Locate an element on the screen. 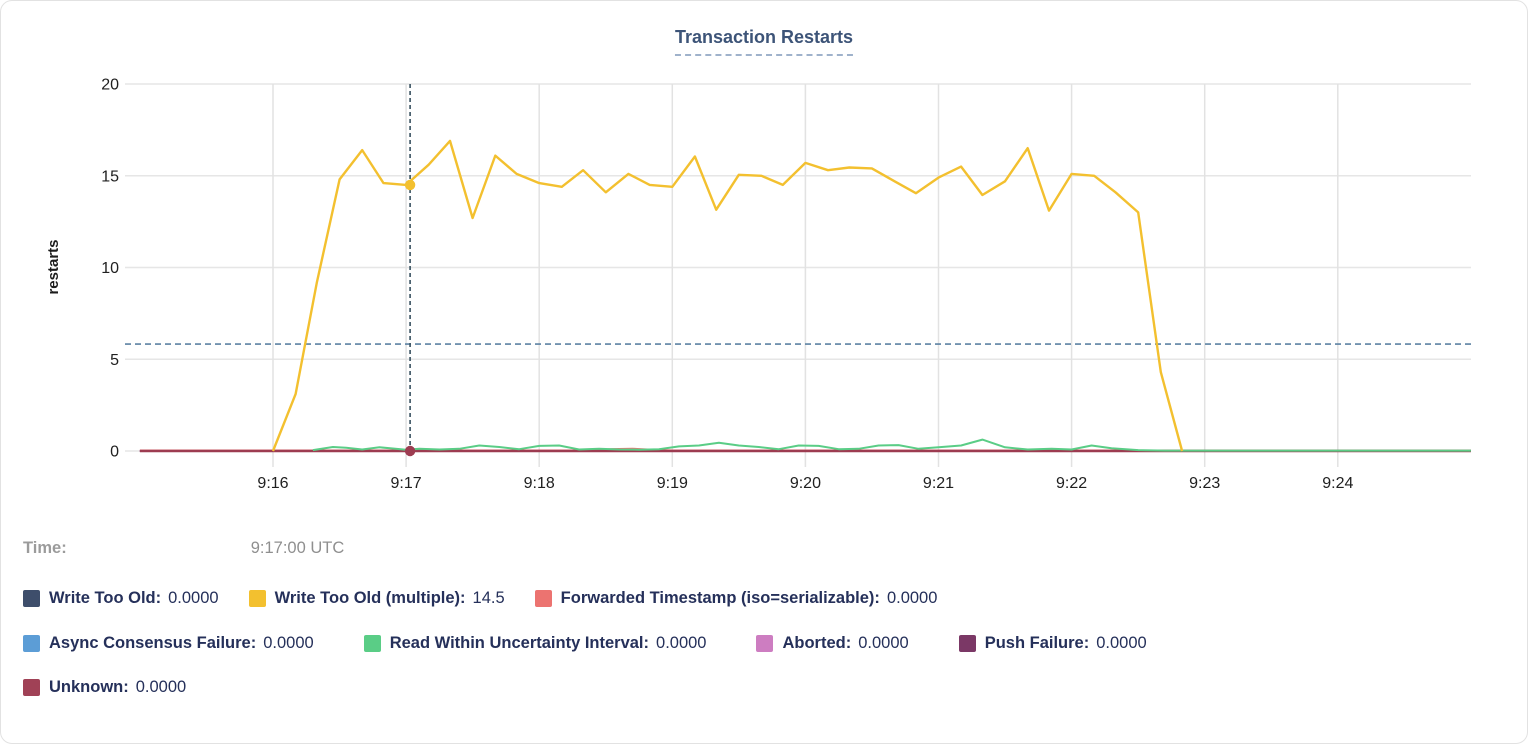 The image size is (1528, 744). chart-title: Transaction Restarts is located at coordinates (764, 41).